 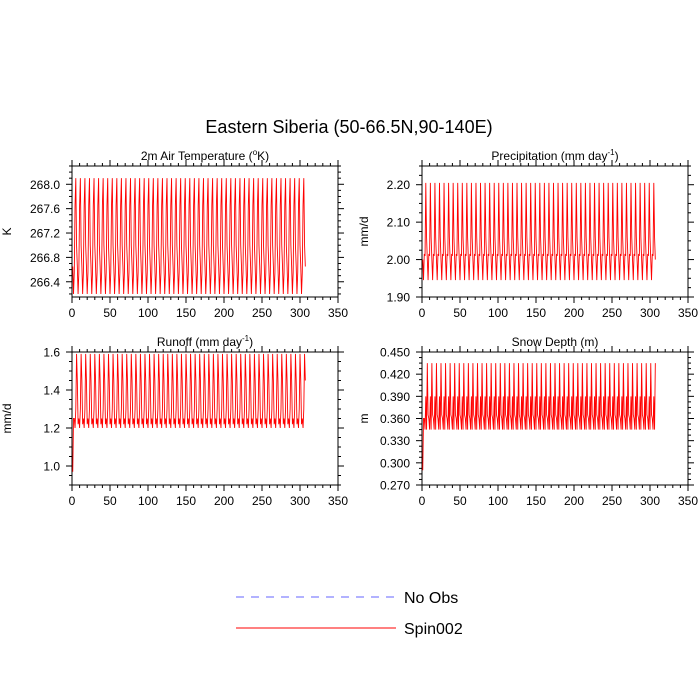 What do you see at coordinates (45, 282) in the screenshot?
I see `y-tick-label: 266.4` at bounding box center [45, 282].